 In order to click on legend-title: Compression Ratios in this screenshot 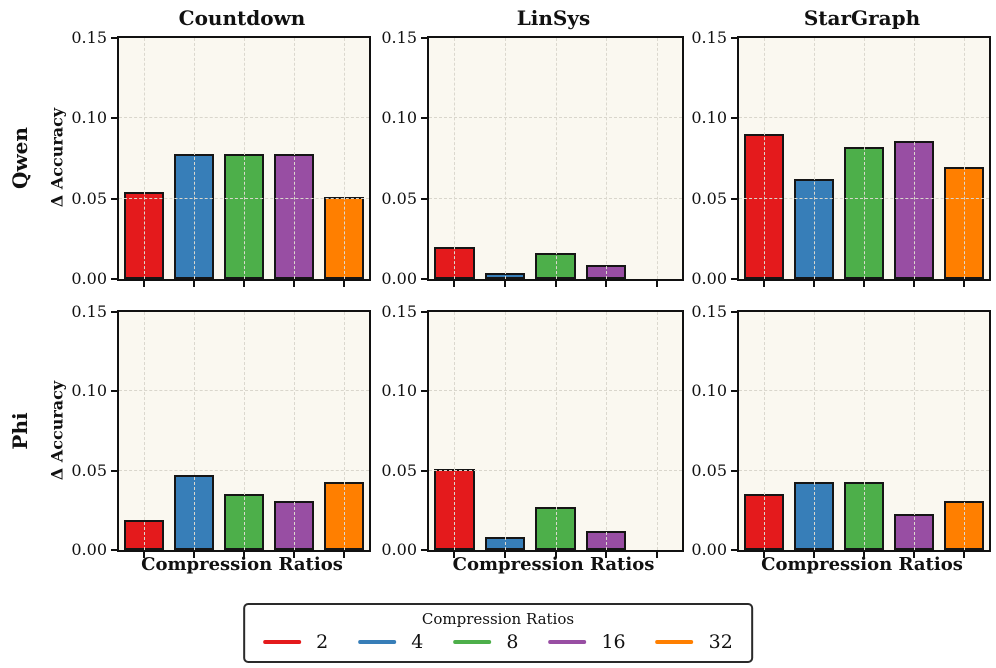, I will do `click(498, 619)`.